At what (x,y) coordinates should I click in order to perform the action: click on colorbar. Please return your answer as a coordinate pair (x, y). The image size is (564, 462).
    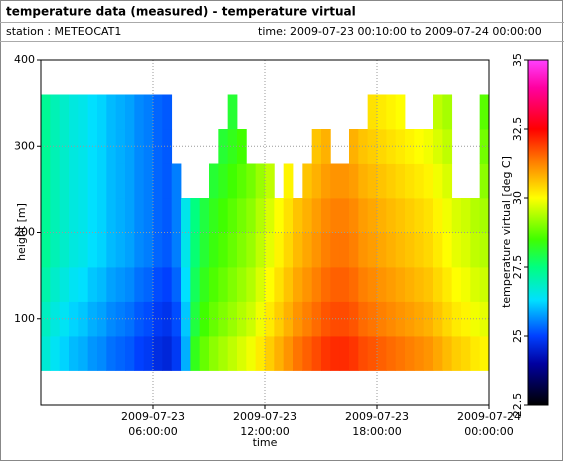
    Looking at the image, I should click on (538, 232).